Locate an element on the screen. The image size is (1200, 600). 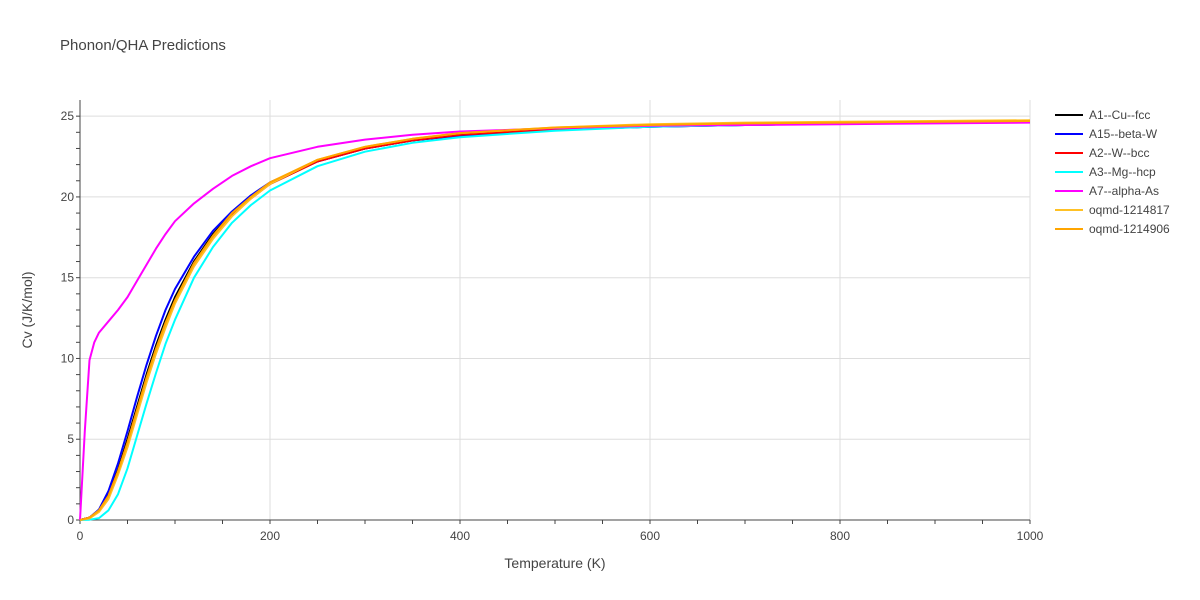
legend-item: A3--Mg--hcp is located at coordinates (1105, 172).